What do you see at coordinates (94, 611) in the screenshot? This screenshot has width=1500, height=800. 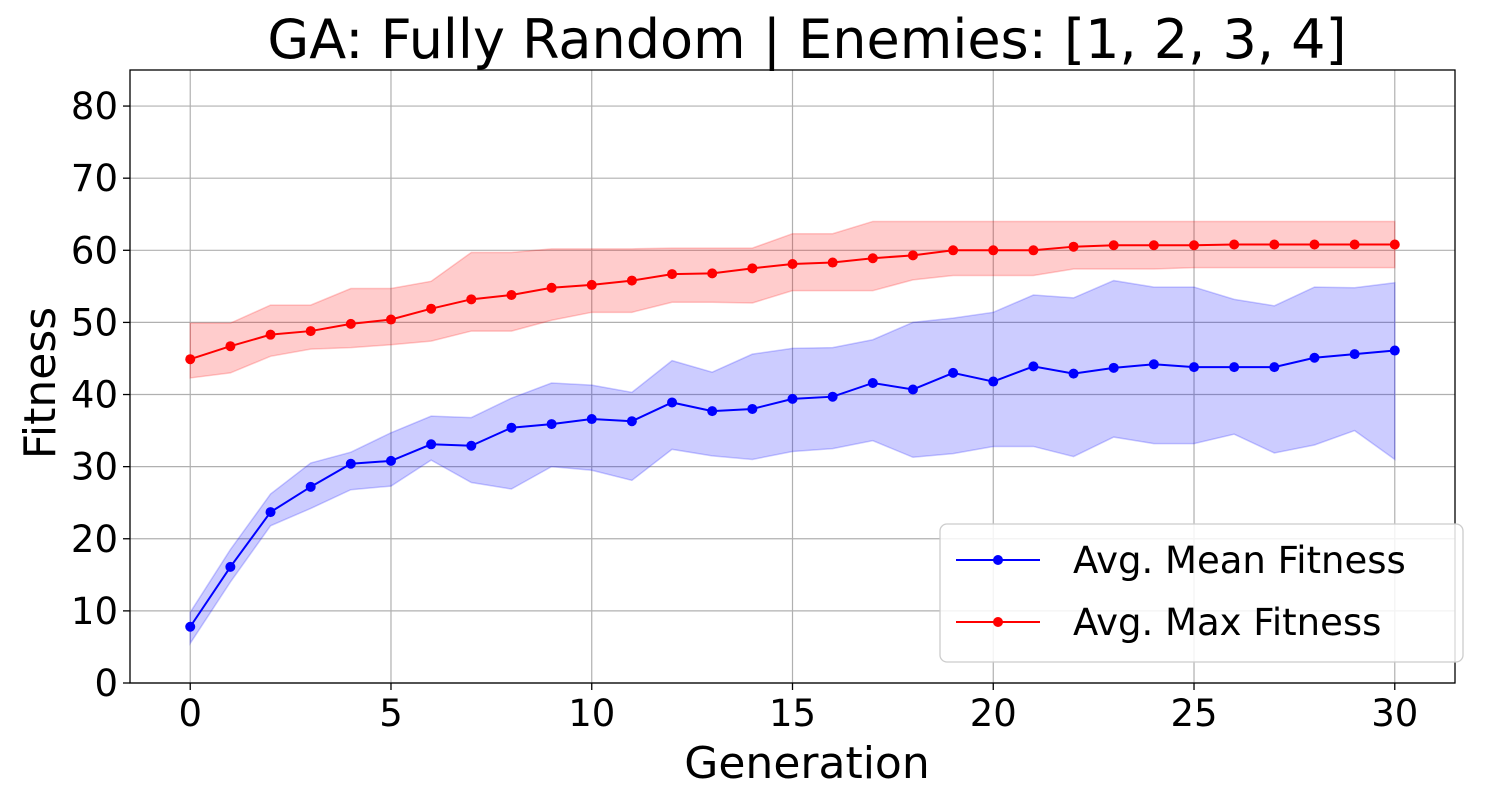 I see `y-tick-label: 10` at bounding box center [94, 611].